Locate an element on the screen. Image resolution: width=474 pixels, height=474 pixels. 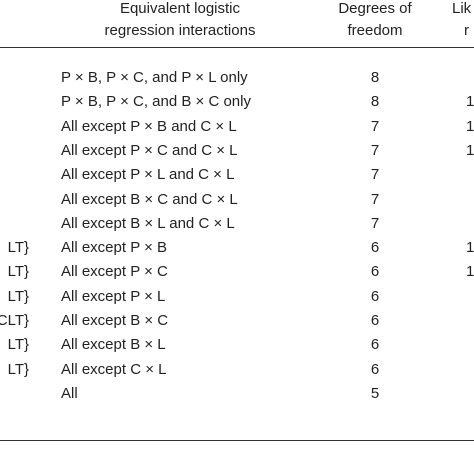
table-row: All except P × C and C × L 7 1 is located at coordinates (237, 151).